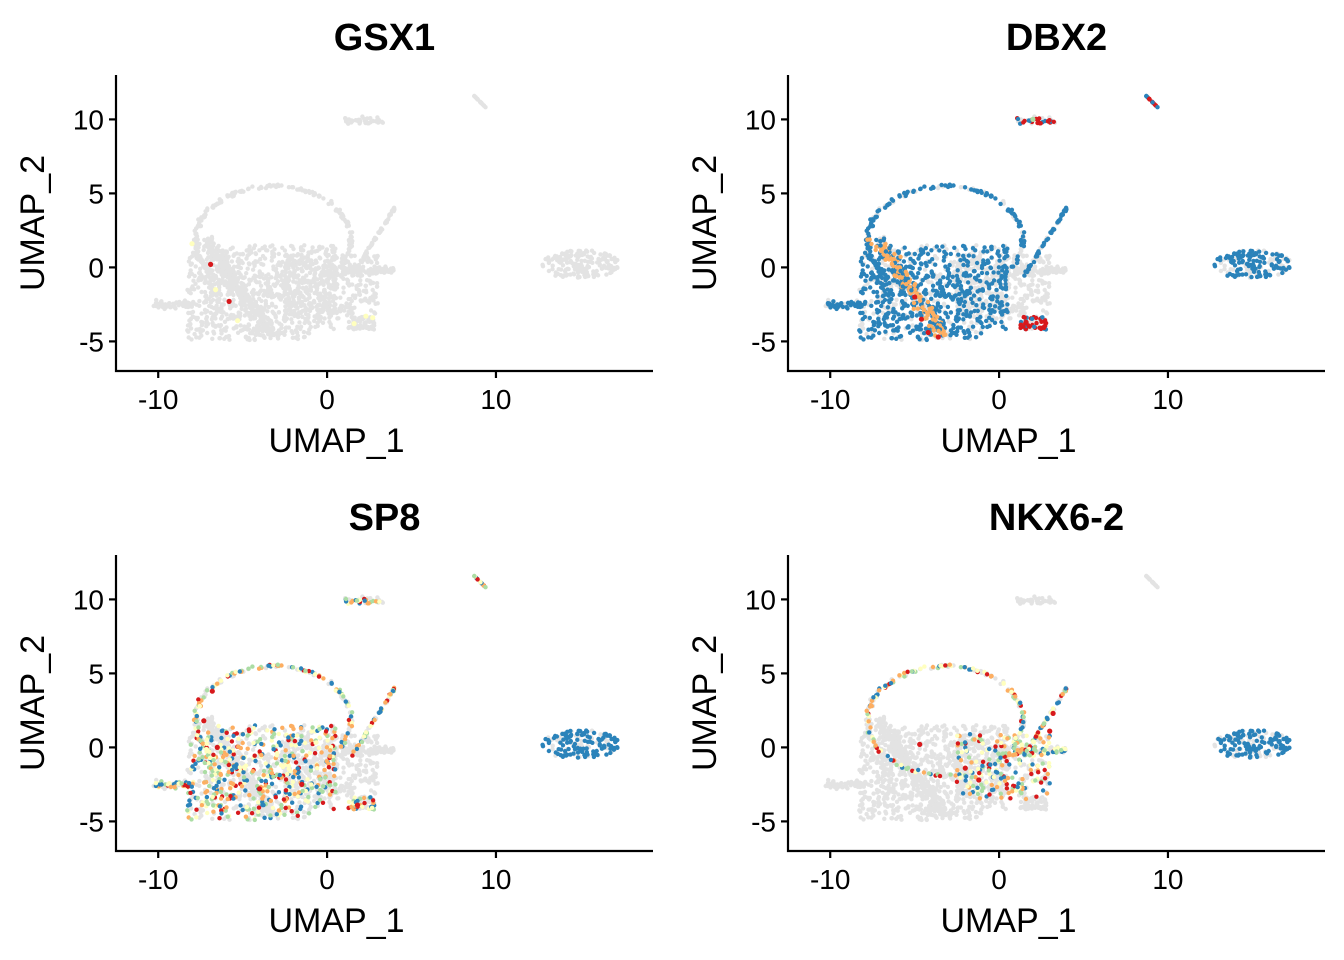  What do you see at coordinates (1167, 399) in the screenshot?
I see `x-tick-label: 10` at bounding box center [1167, 399].